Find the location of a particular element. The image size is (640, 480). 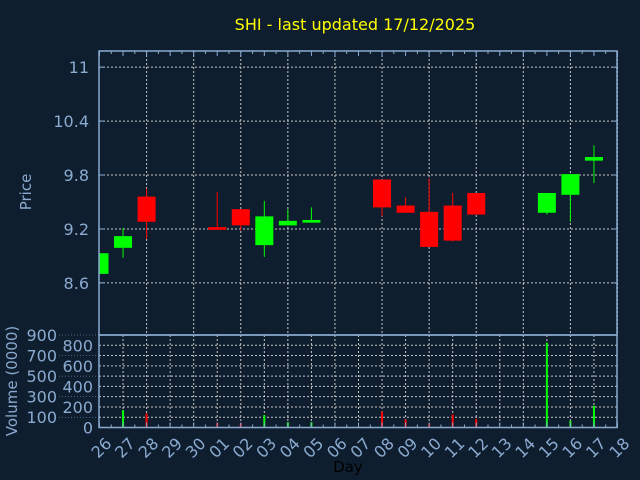

y-tick-label: 11 is located at coordinates (79, 67).